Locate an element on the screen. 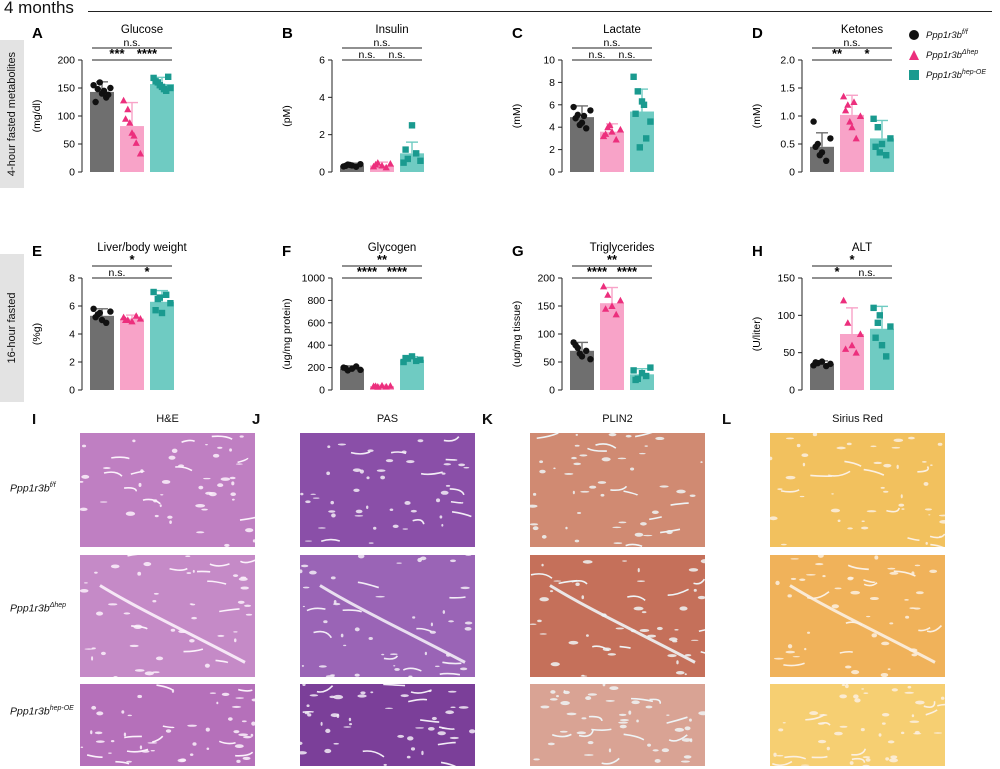 This screenshot has width=1000, height=769. significance-label: ** is located at coordinates (382, 259).